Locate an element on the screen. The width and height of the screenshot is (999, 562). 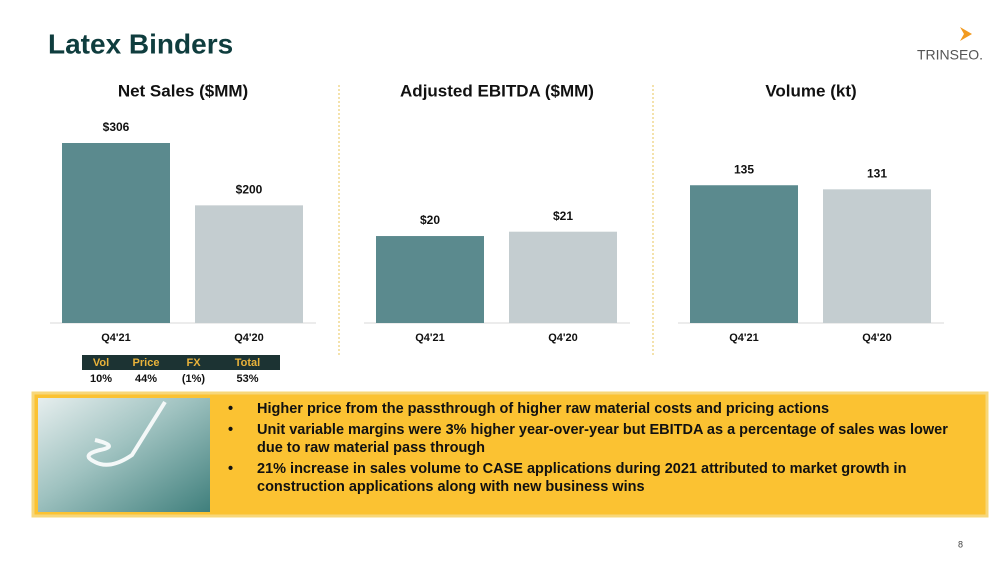
slide-title: Latex Binders is located at coordinates (140, 43).